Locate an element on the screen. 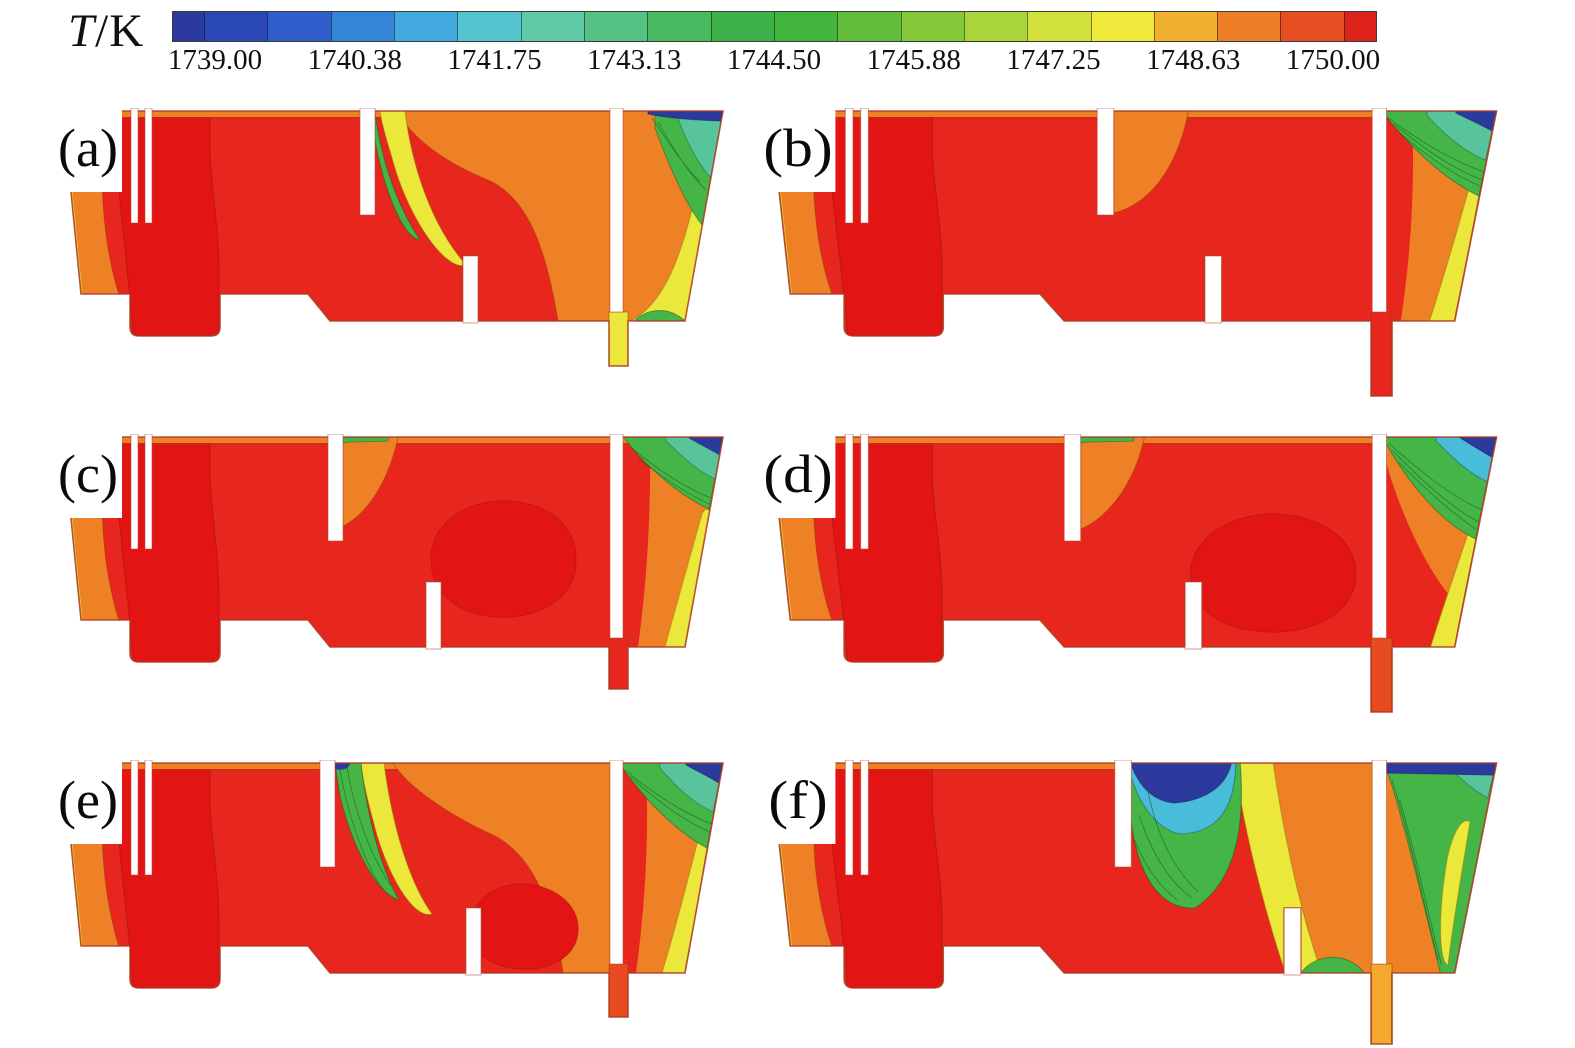 The height and width of the screenshot is (1048, 1575). contour-panel-c: (c) is located at coordinates (408, 584).